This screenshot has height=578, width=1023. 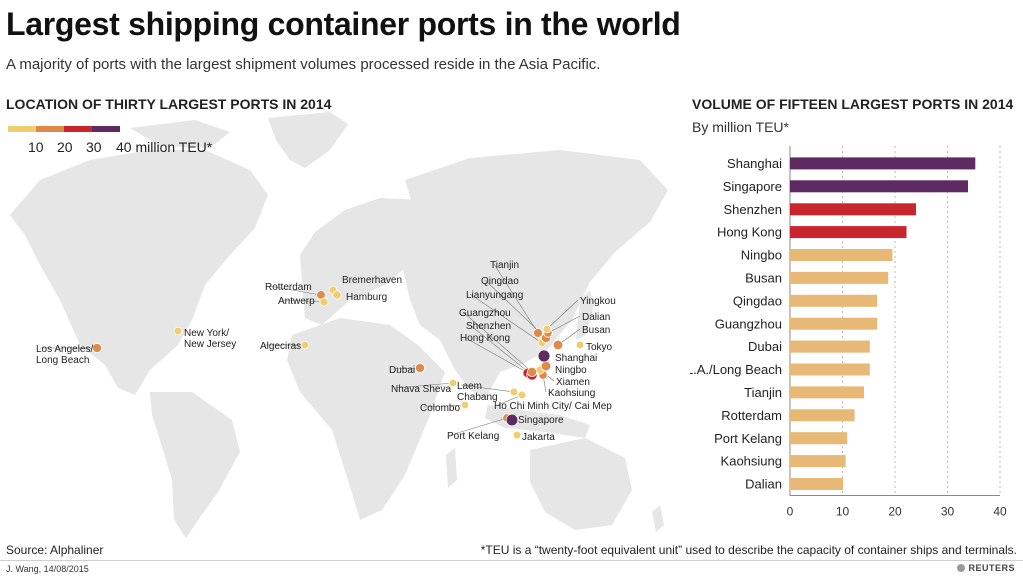 I want to click on land-japan, so click(x=585, y=315).